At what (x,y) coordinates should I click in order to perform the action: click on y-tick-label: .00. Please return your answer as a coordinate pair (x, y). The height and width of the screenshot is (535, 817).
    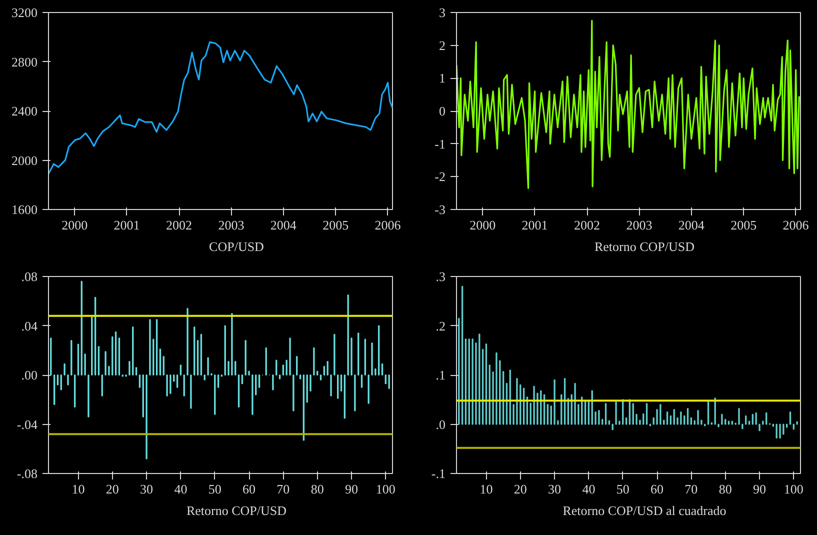
    Looking at the image, I should click on (29, 375).